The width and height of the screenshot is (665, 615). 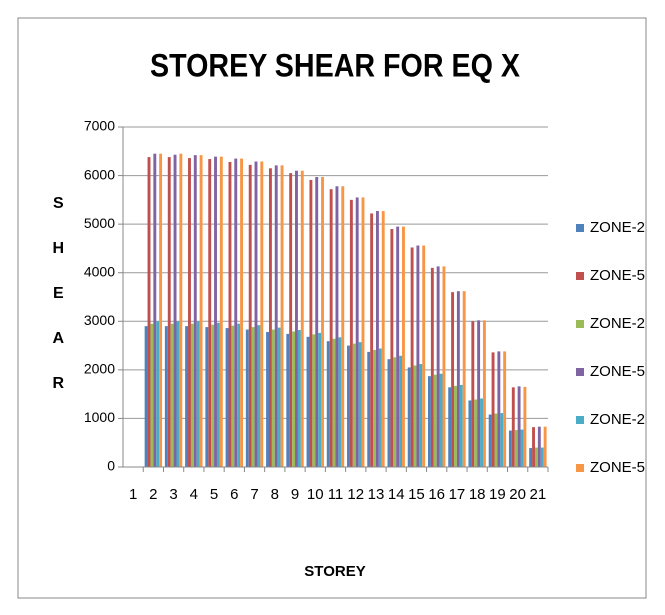 What do you see at coordinates (376, 494) in the screenshot?
I see `x-tick-label: 13` at bounding box center [376, 494].